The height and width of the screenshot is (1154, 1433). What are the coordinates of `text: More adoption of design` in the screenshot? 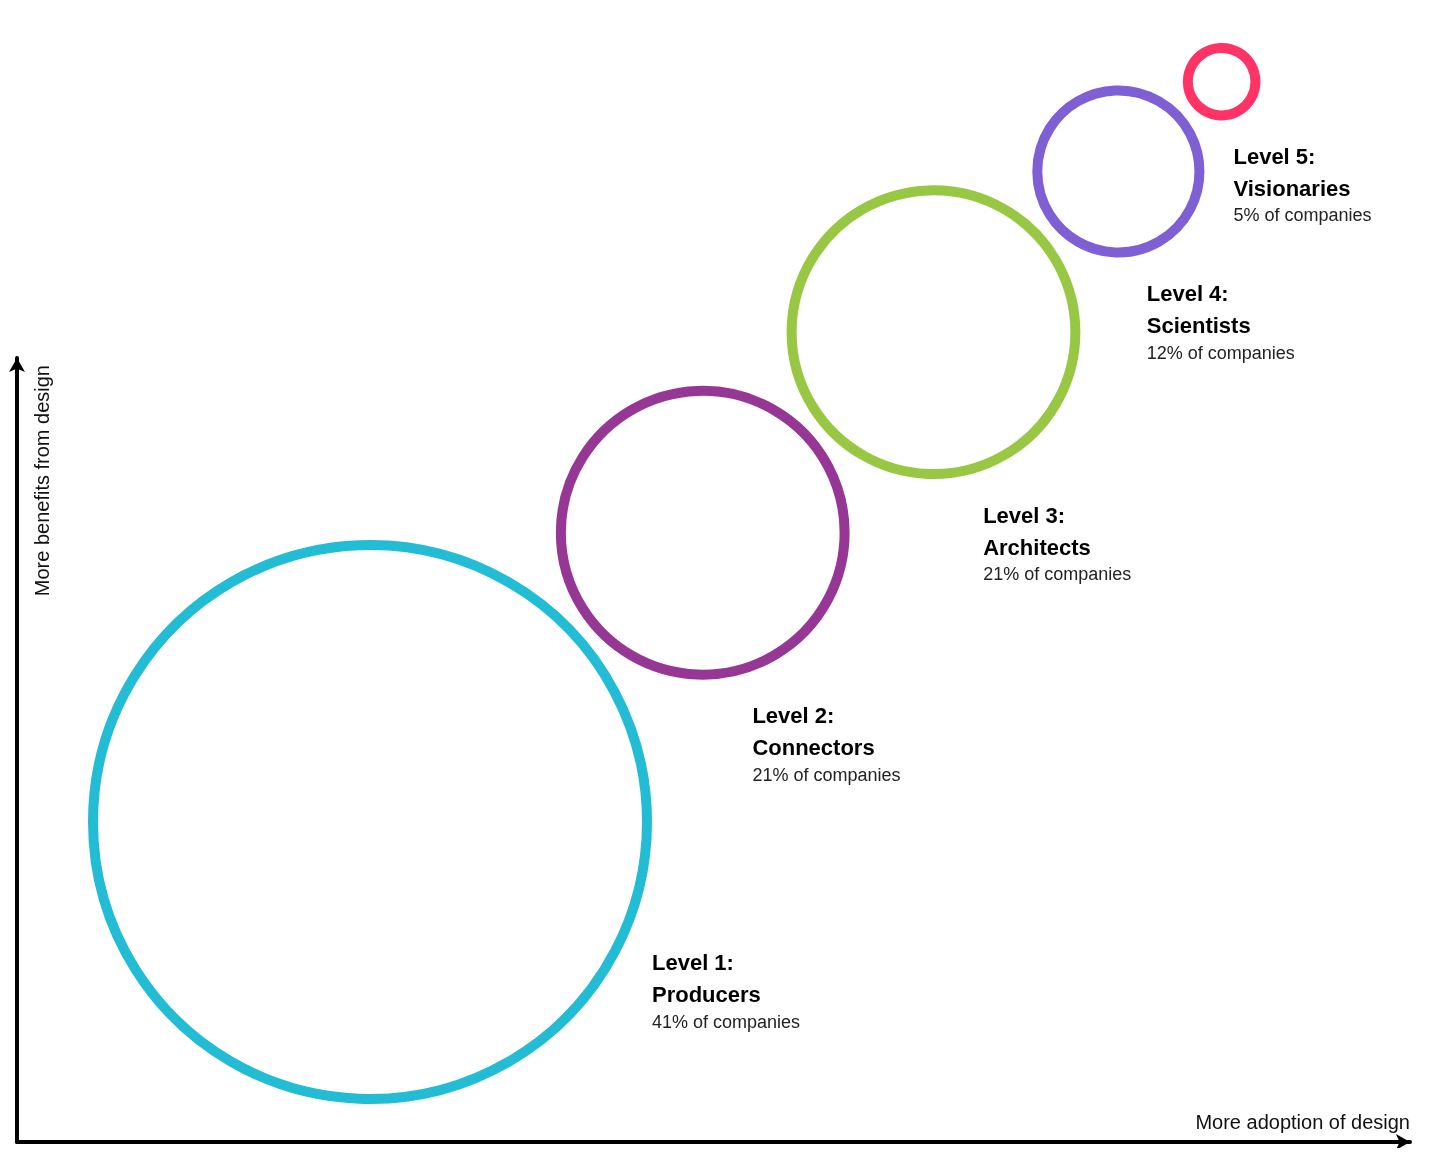 It's located at (1302, 1122).